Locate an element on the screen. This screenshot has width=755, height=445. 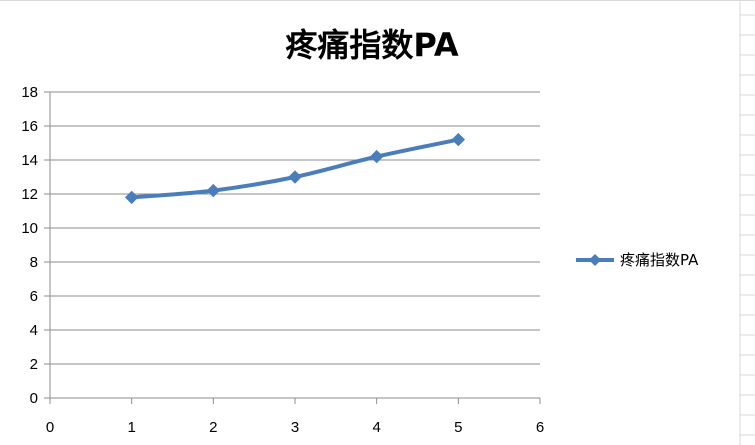
series-layer is located at coordinates (295, 168).